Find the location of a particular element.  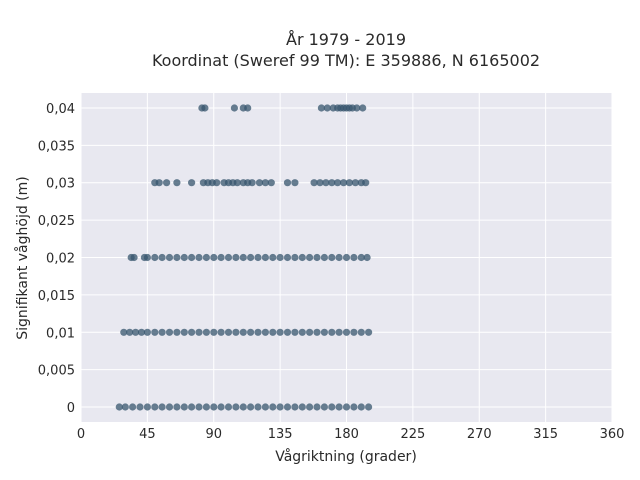

x-tick-label: 270 is located at coordinates (479, 434).